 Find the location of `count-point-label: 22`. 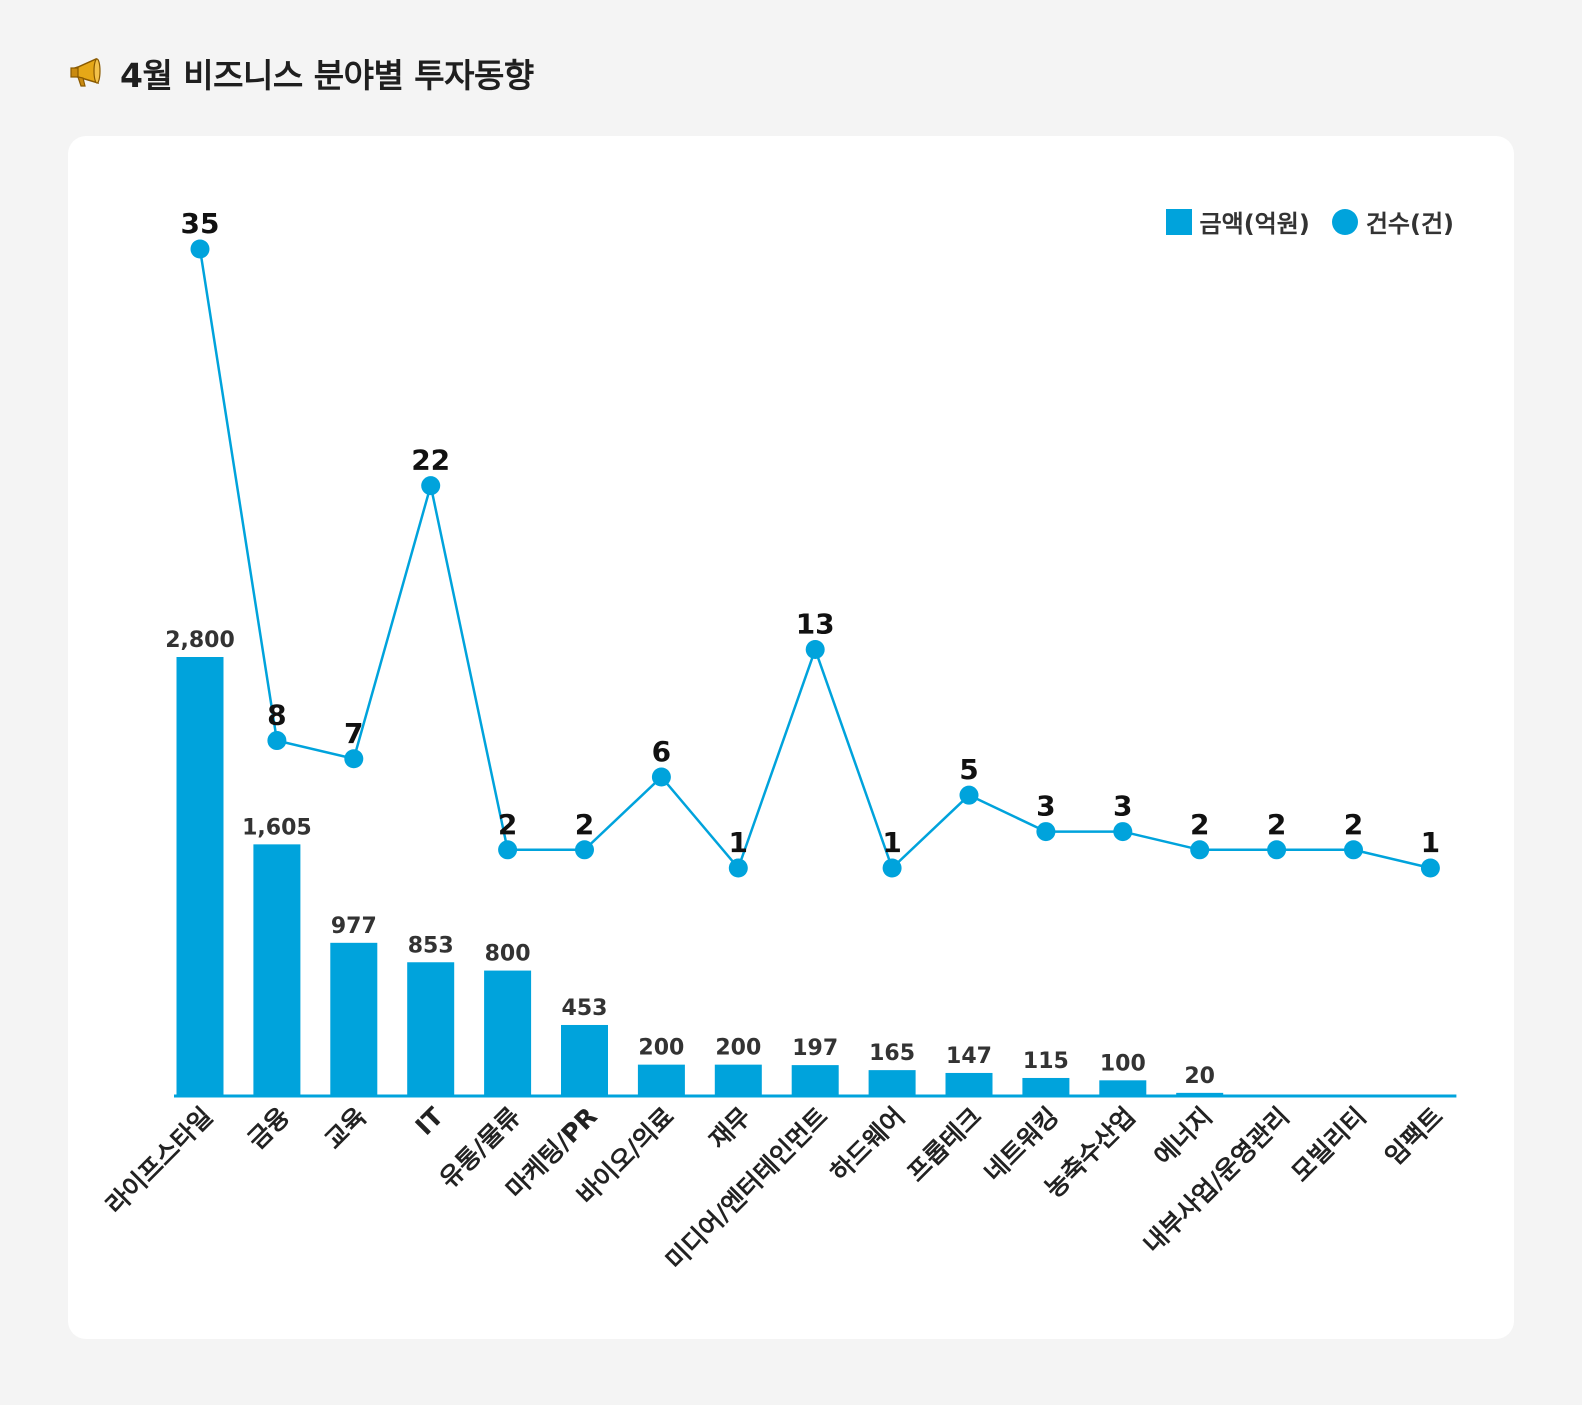

count-point-label: 22 is located at coordinates (430, 460).